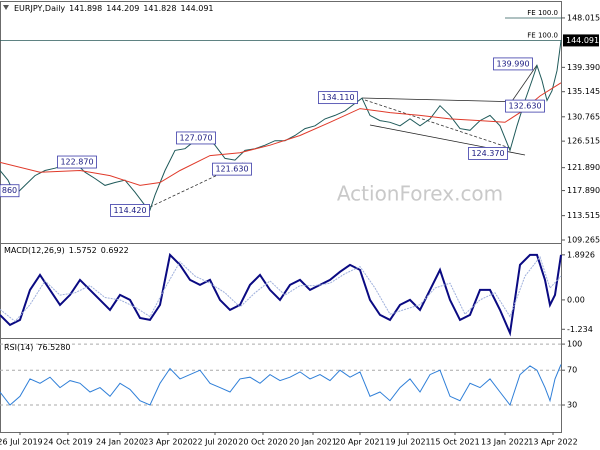 This screenshot has height=450, width=600. Describe the element at coordinates (39, 8) in the screenshot. I see `header-title: EURJPY,Daily` at that location.